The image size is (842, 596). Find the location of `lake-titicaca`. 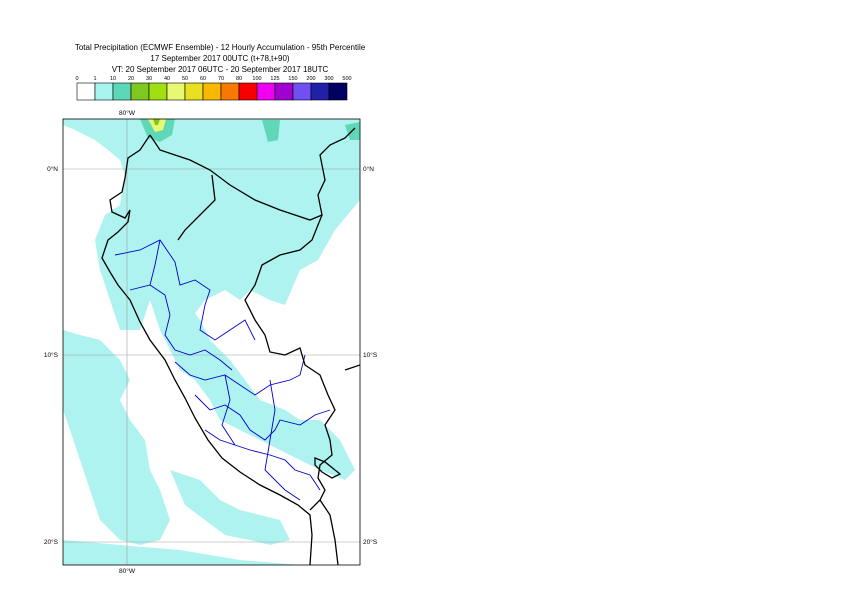

lake-titicaca is located at coordinates (328, 468).